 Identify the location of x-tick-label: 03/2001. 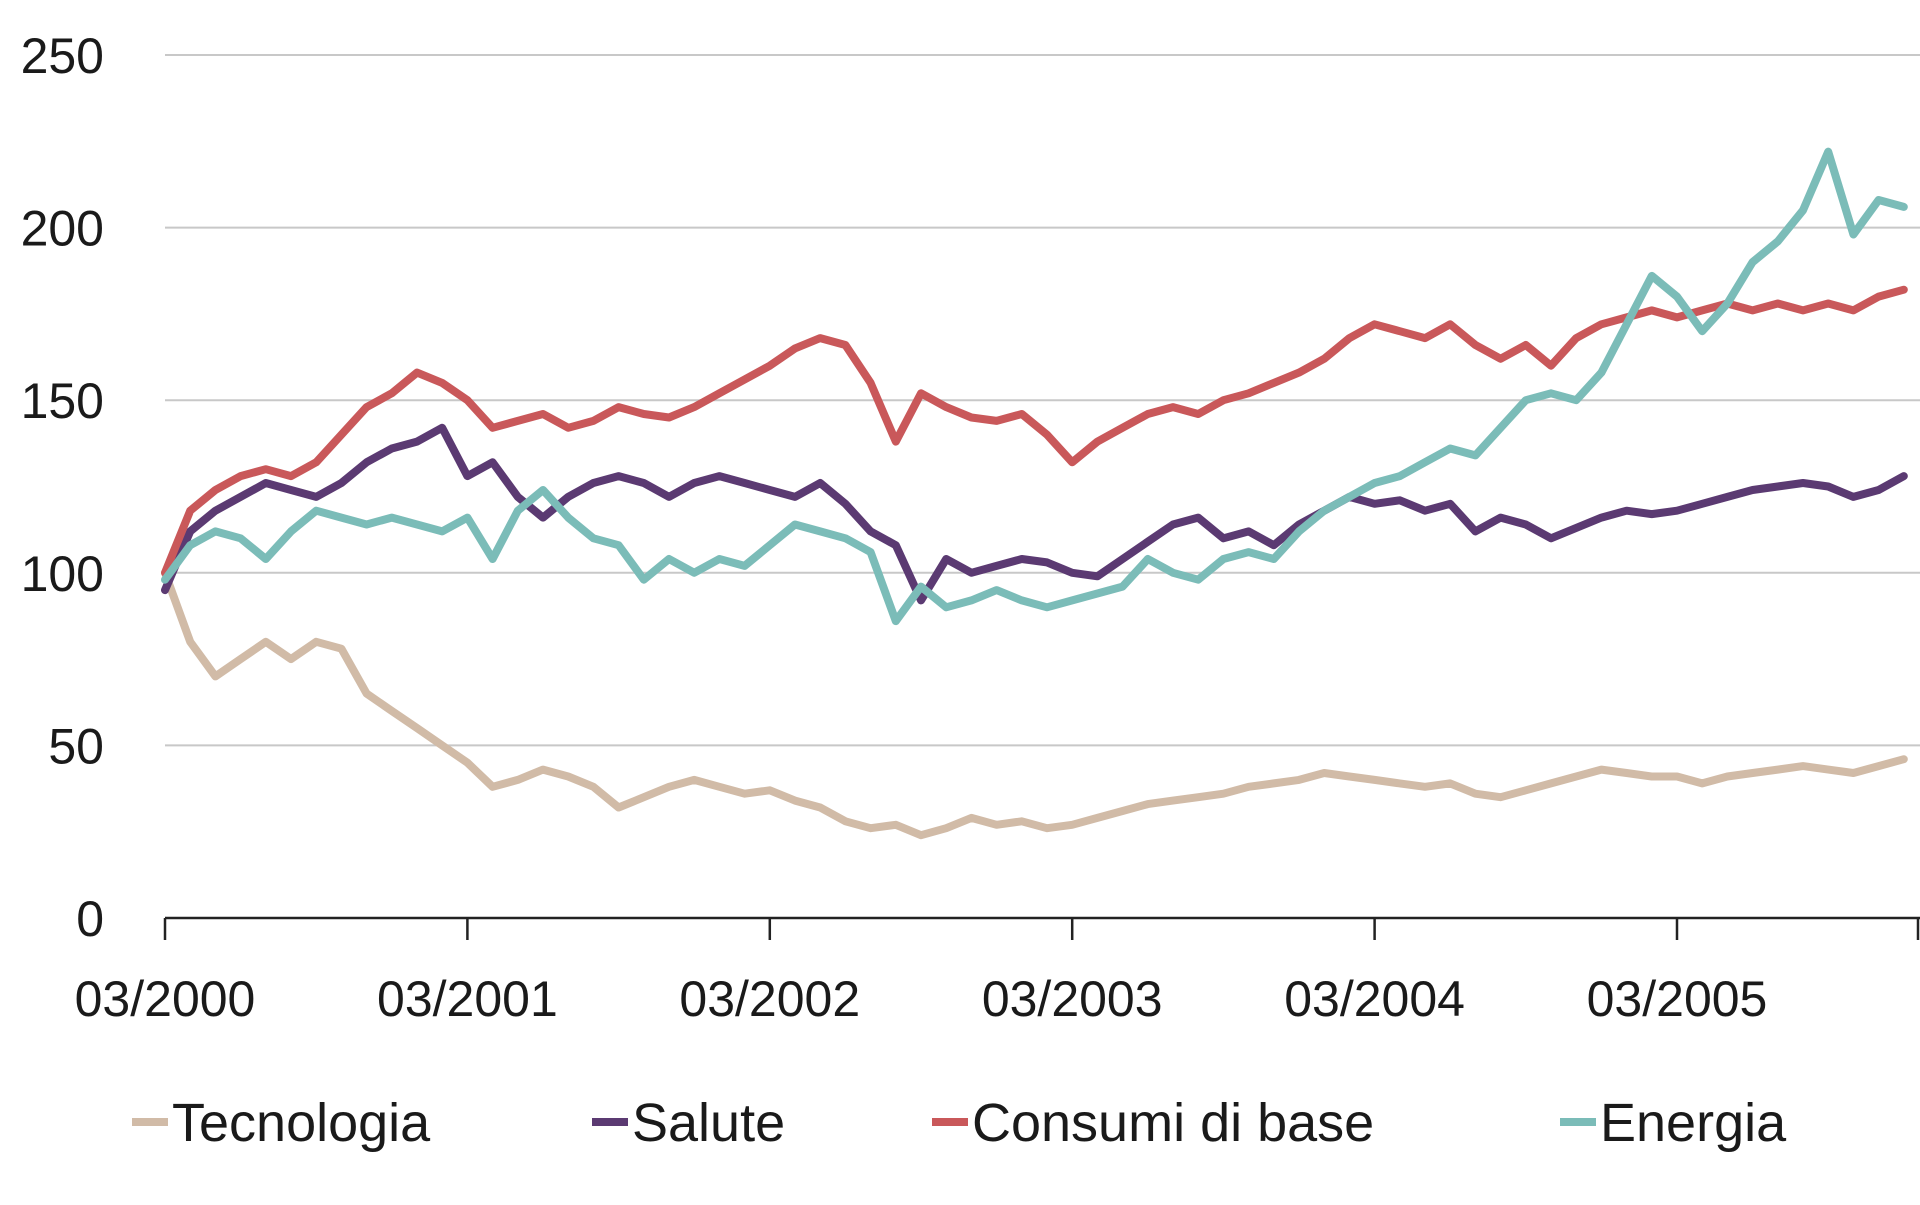
(467, 999).